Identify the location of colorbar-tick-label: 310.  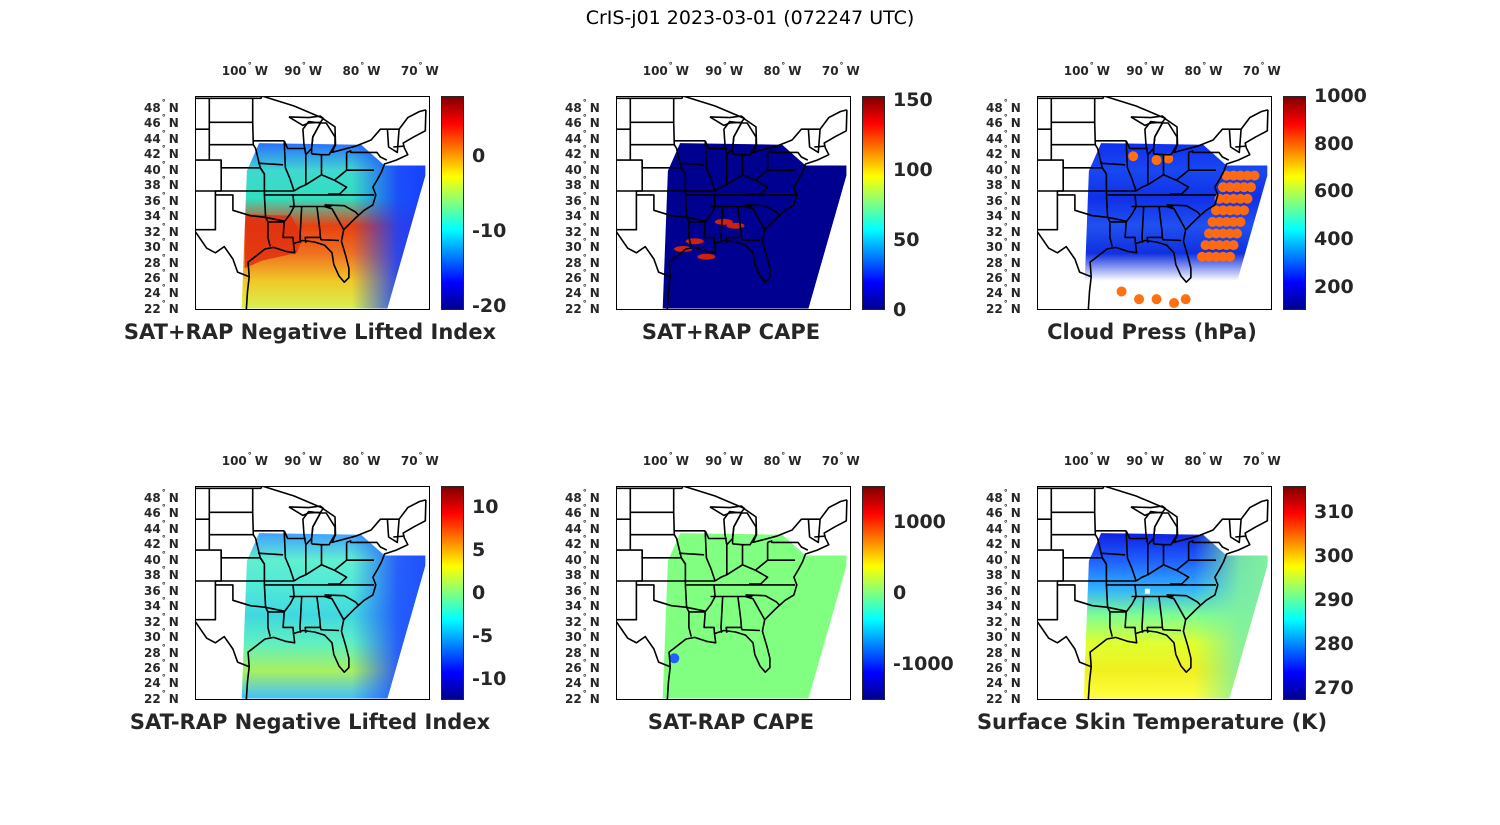
(1334, 511).